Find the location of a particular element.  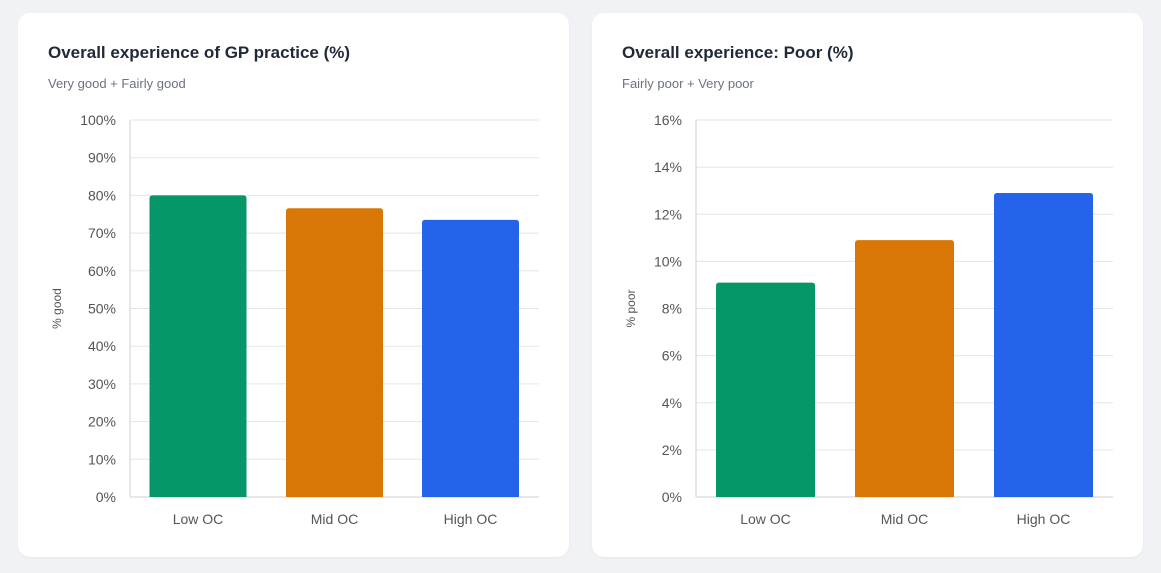

chart-title: Overall experience: Poor (%) is located at coordinates (738, 52).